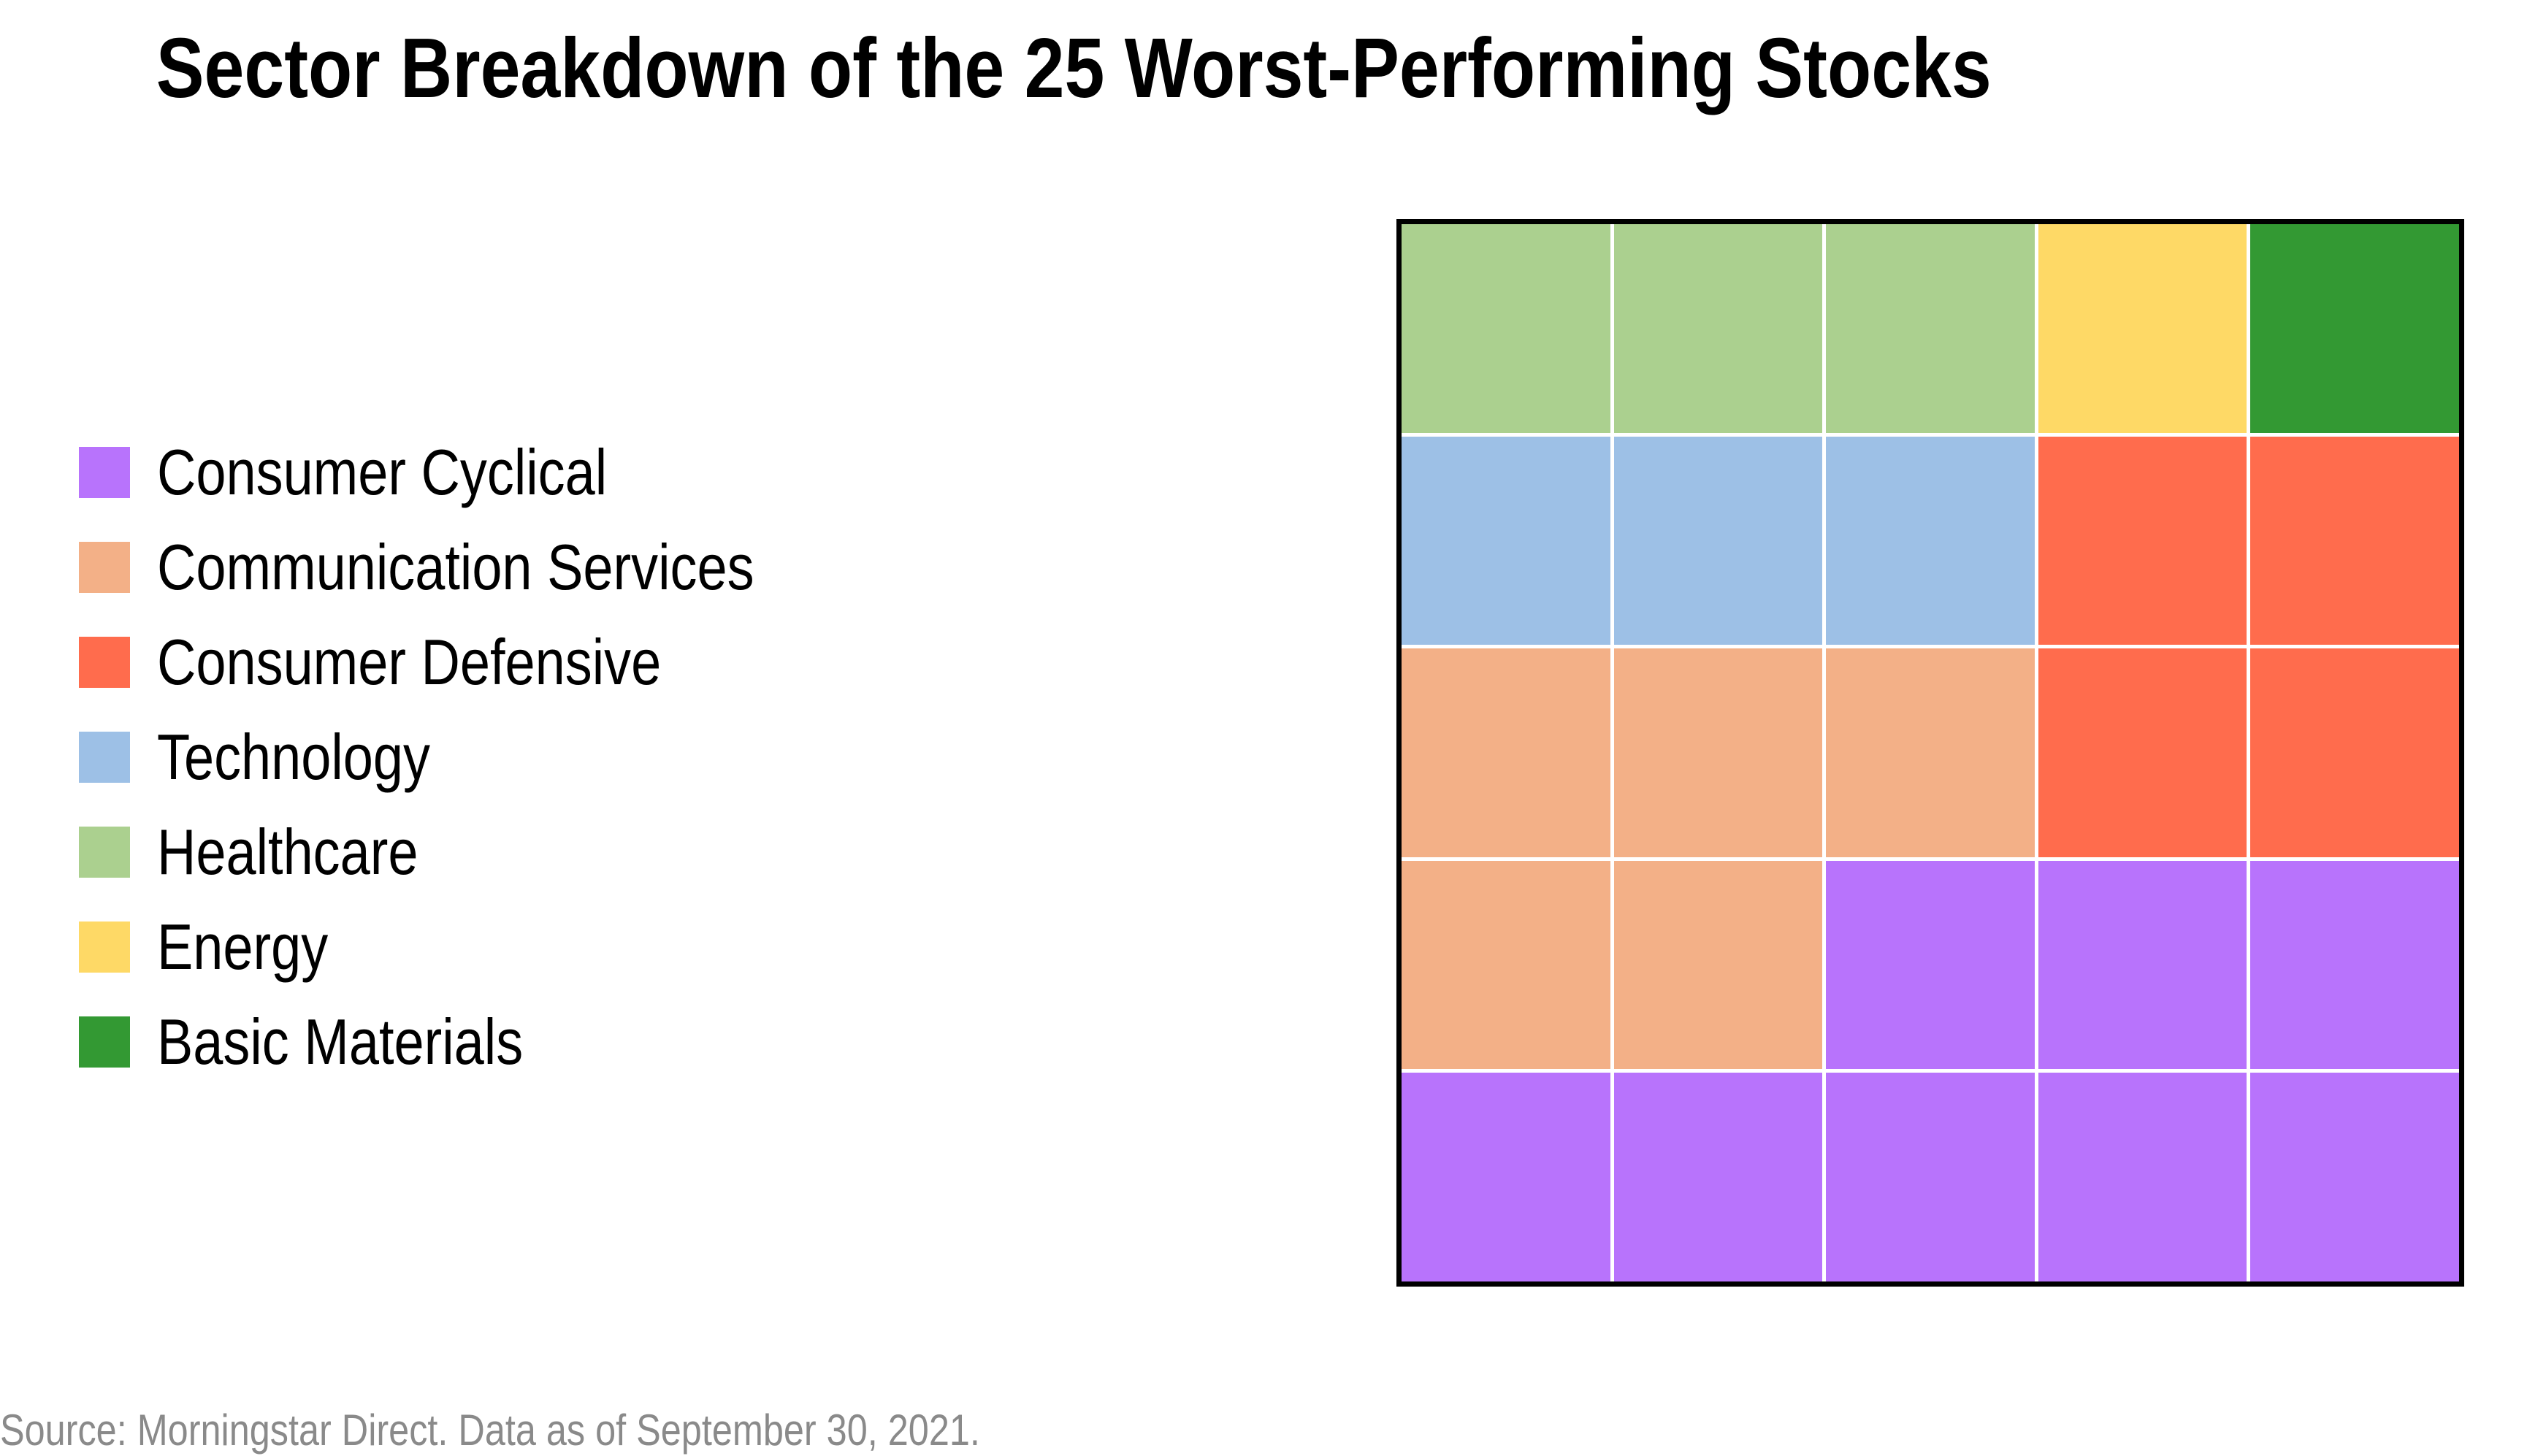 The height and width of the screenshot is (1456, 2546). I want to click on legend-label-technology: Technology, so click(293, 757).